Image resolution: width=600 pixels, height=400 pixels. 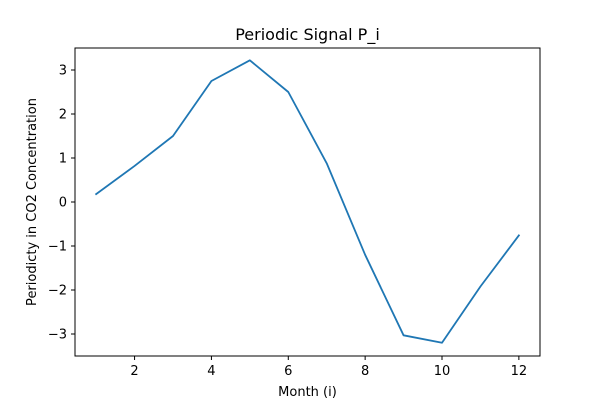 I want to click on chart-title: Periodic Signal P_i, so click(x=307, y=35).